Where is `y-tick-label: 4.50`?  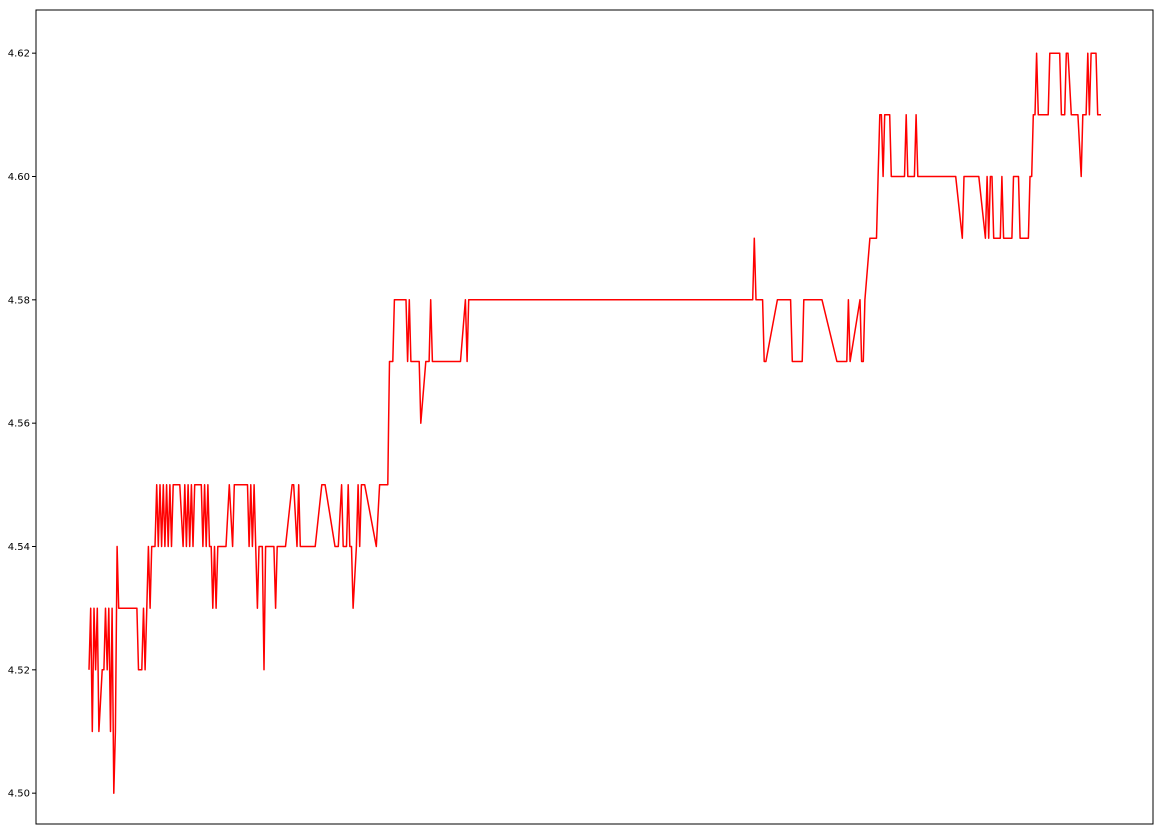
y-tick-label: 4.50 is located at coordinates (19, 794).